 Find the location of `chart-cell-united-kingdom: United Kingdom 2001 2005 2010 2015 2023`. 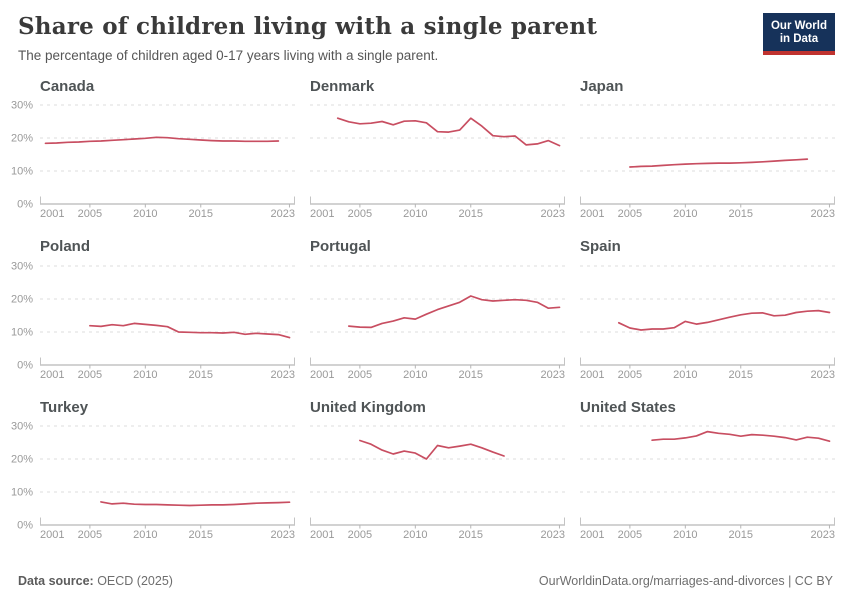

chart-cell-united-kingdom: United Kingdom 2001 2005 2010 2015 2023 is located at coordinates (437, 471).